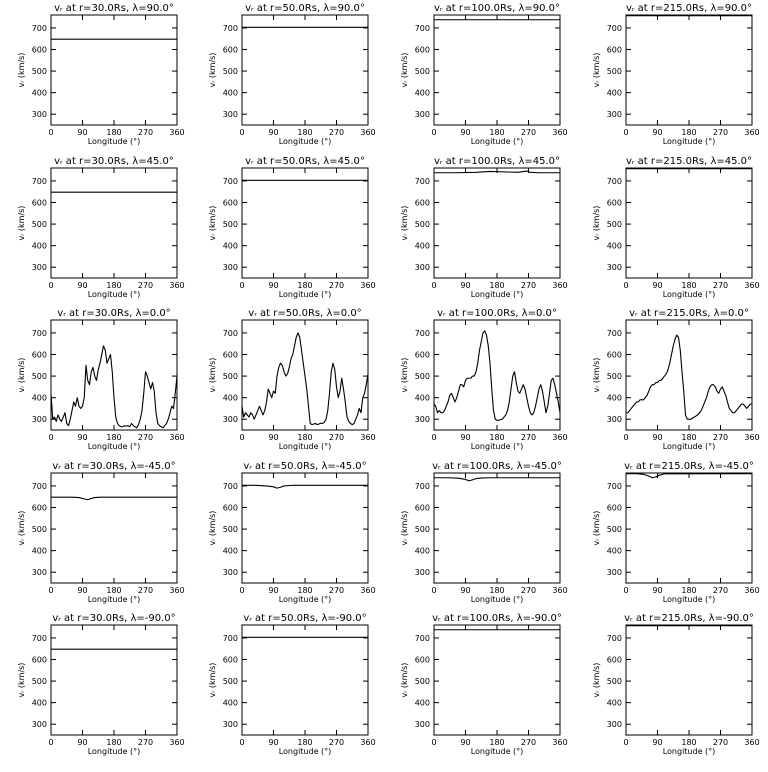  I want to click on subplot-title: vᵣ at r=215.0Rs, λ=-45.0°, so click(689, 466).